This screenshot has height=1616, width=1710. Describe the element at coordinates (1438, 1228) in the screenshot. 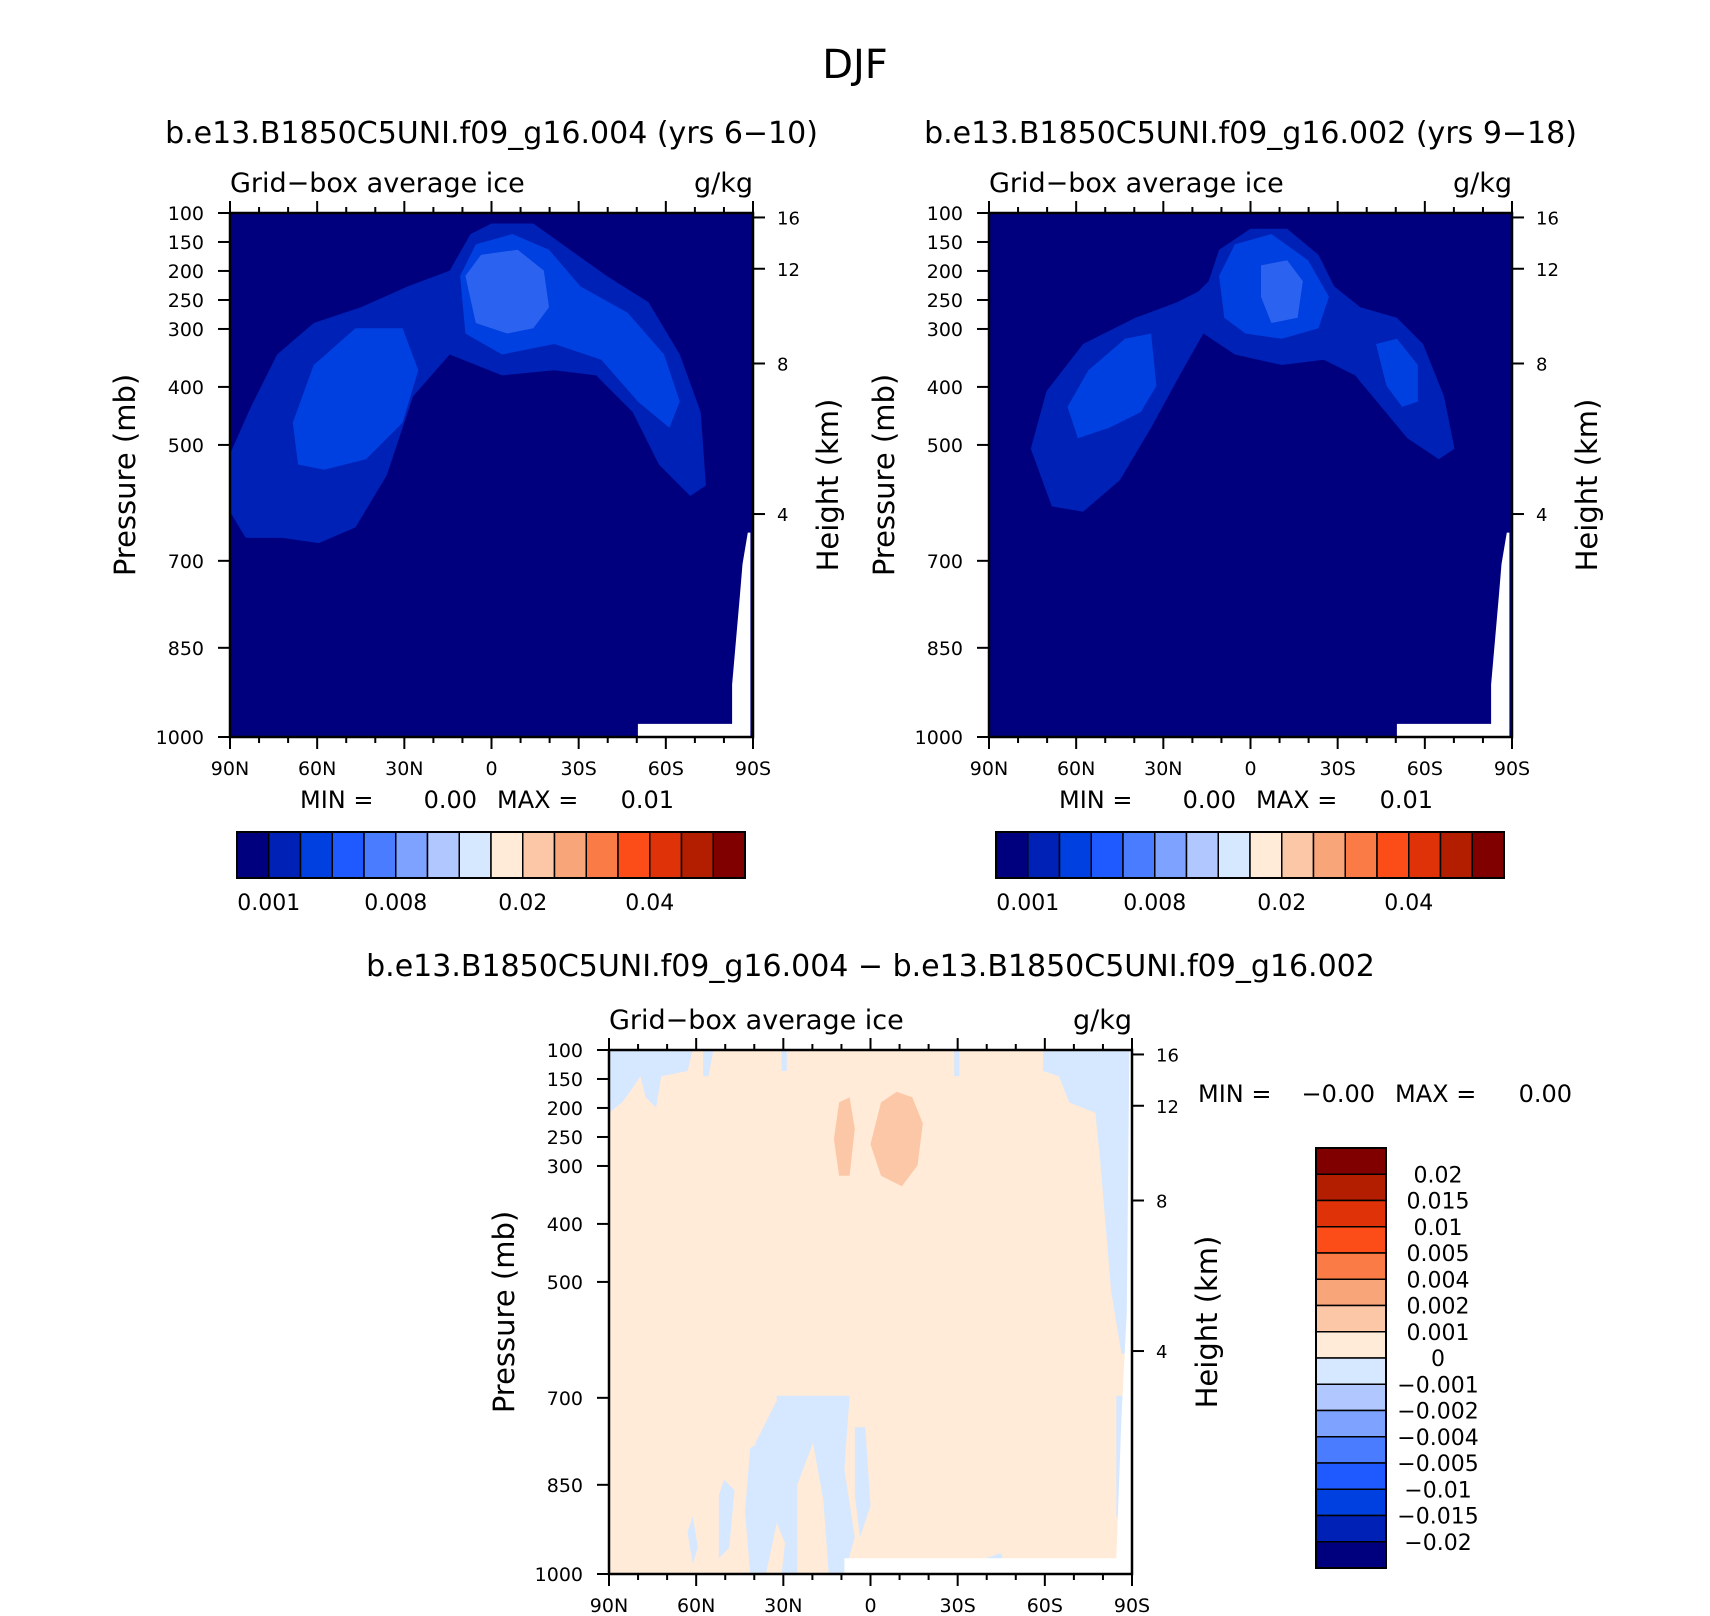

I see `colorbar-label: 0.01` at that location.